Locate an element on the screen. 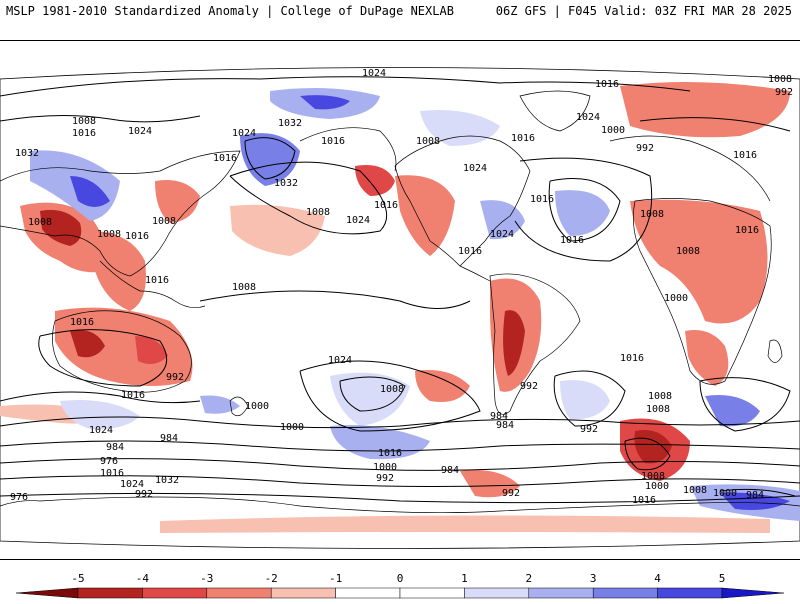 This screenshot has width=800, height=604. anomaly-east-asia-high-core is located at coordinates (90, 191).